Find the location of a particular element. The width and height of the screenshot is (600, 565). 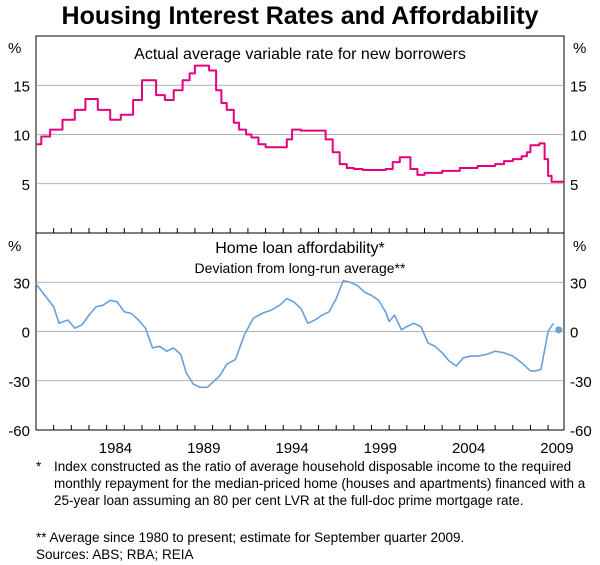

top-unit-right: % is located at coordinates (579, 48).